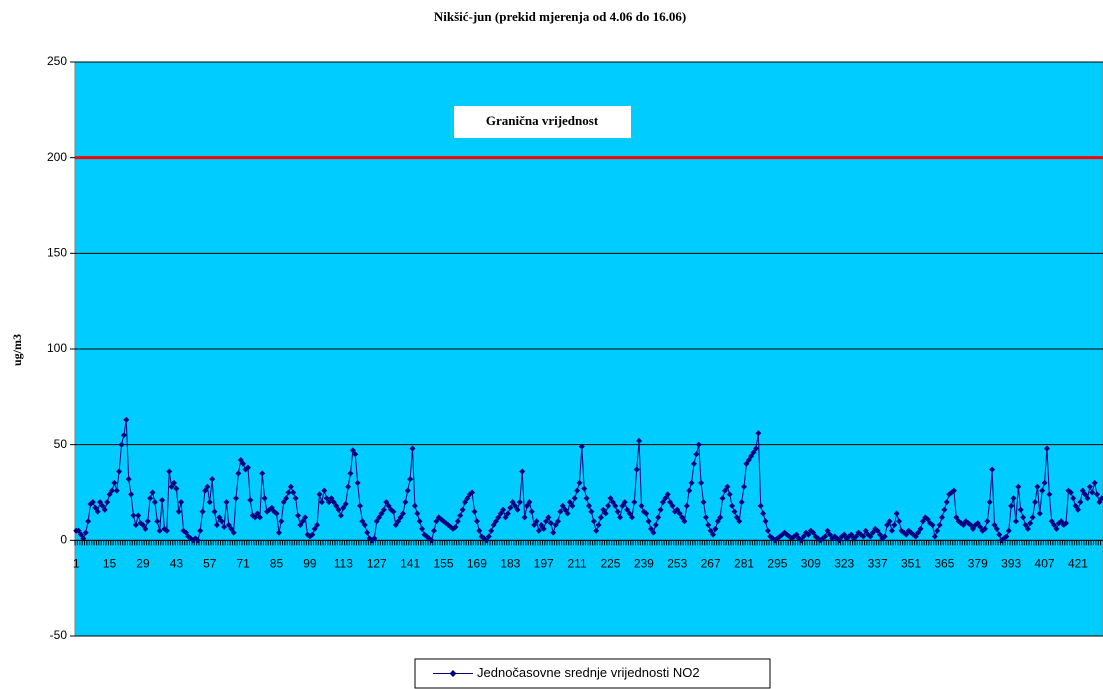 The height and width of the screenshot is (689, 1103). Describe the element at coordinates (592, 673) in the screenshot. I see `legend-box` at that location.